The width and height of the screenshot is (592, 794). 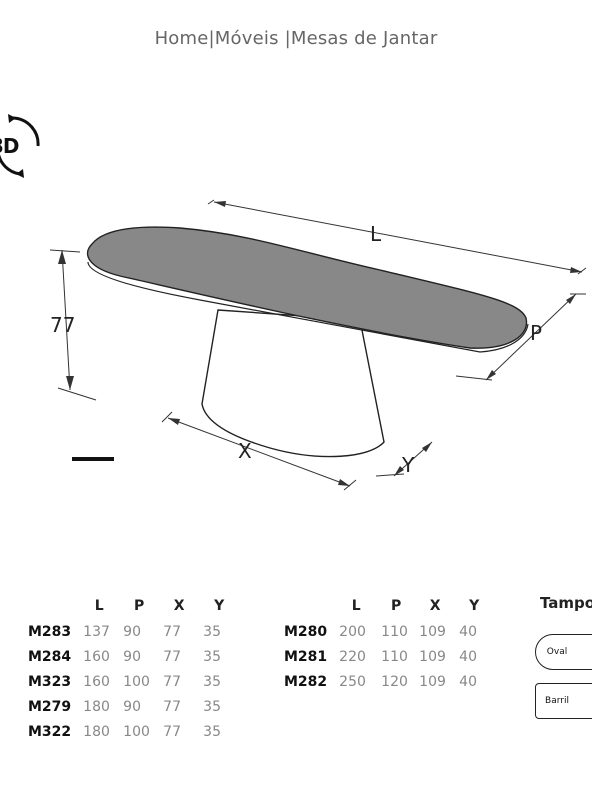 I want to click on tampo-option-label: Barril, so click(x=557, y=701).